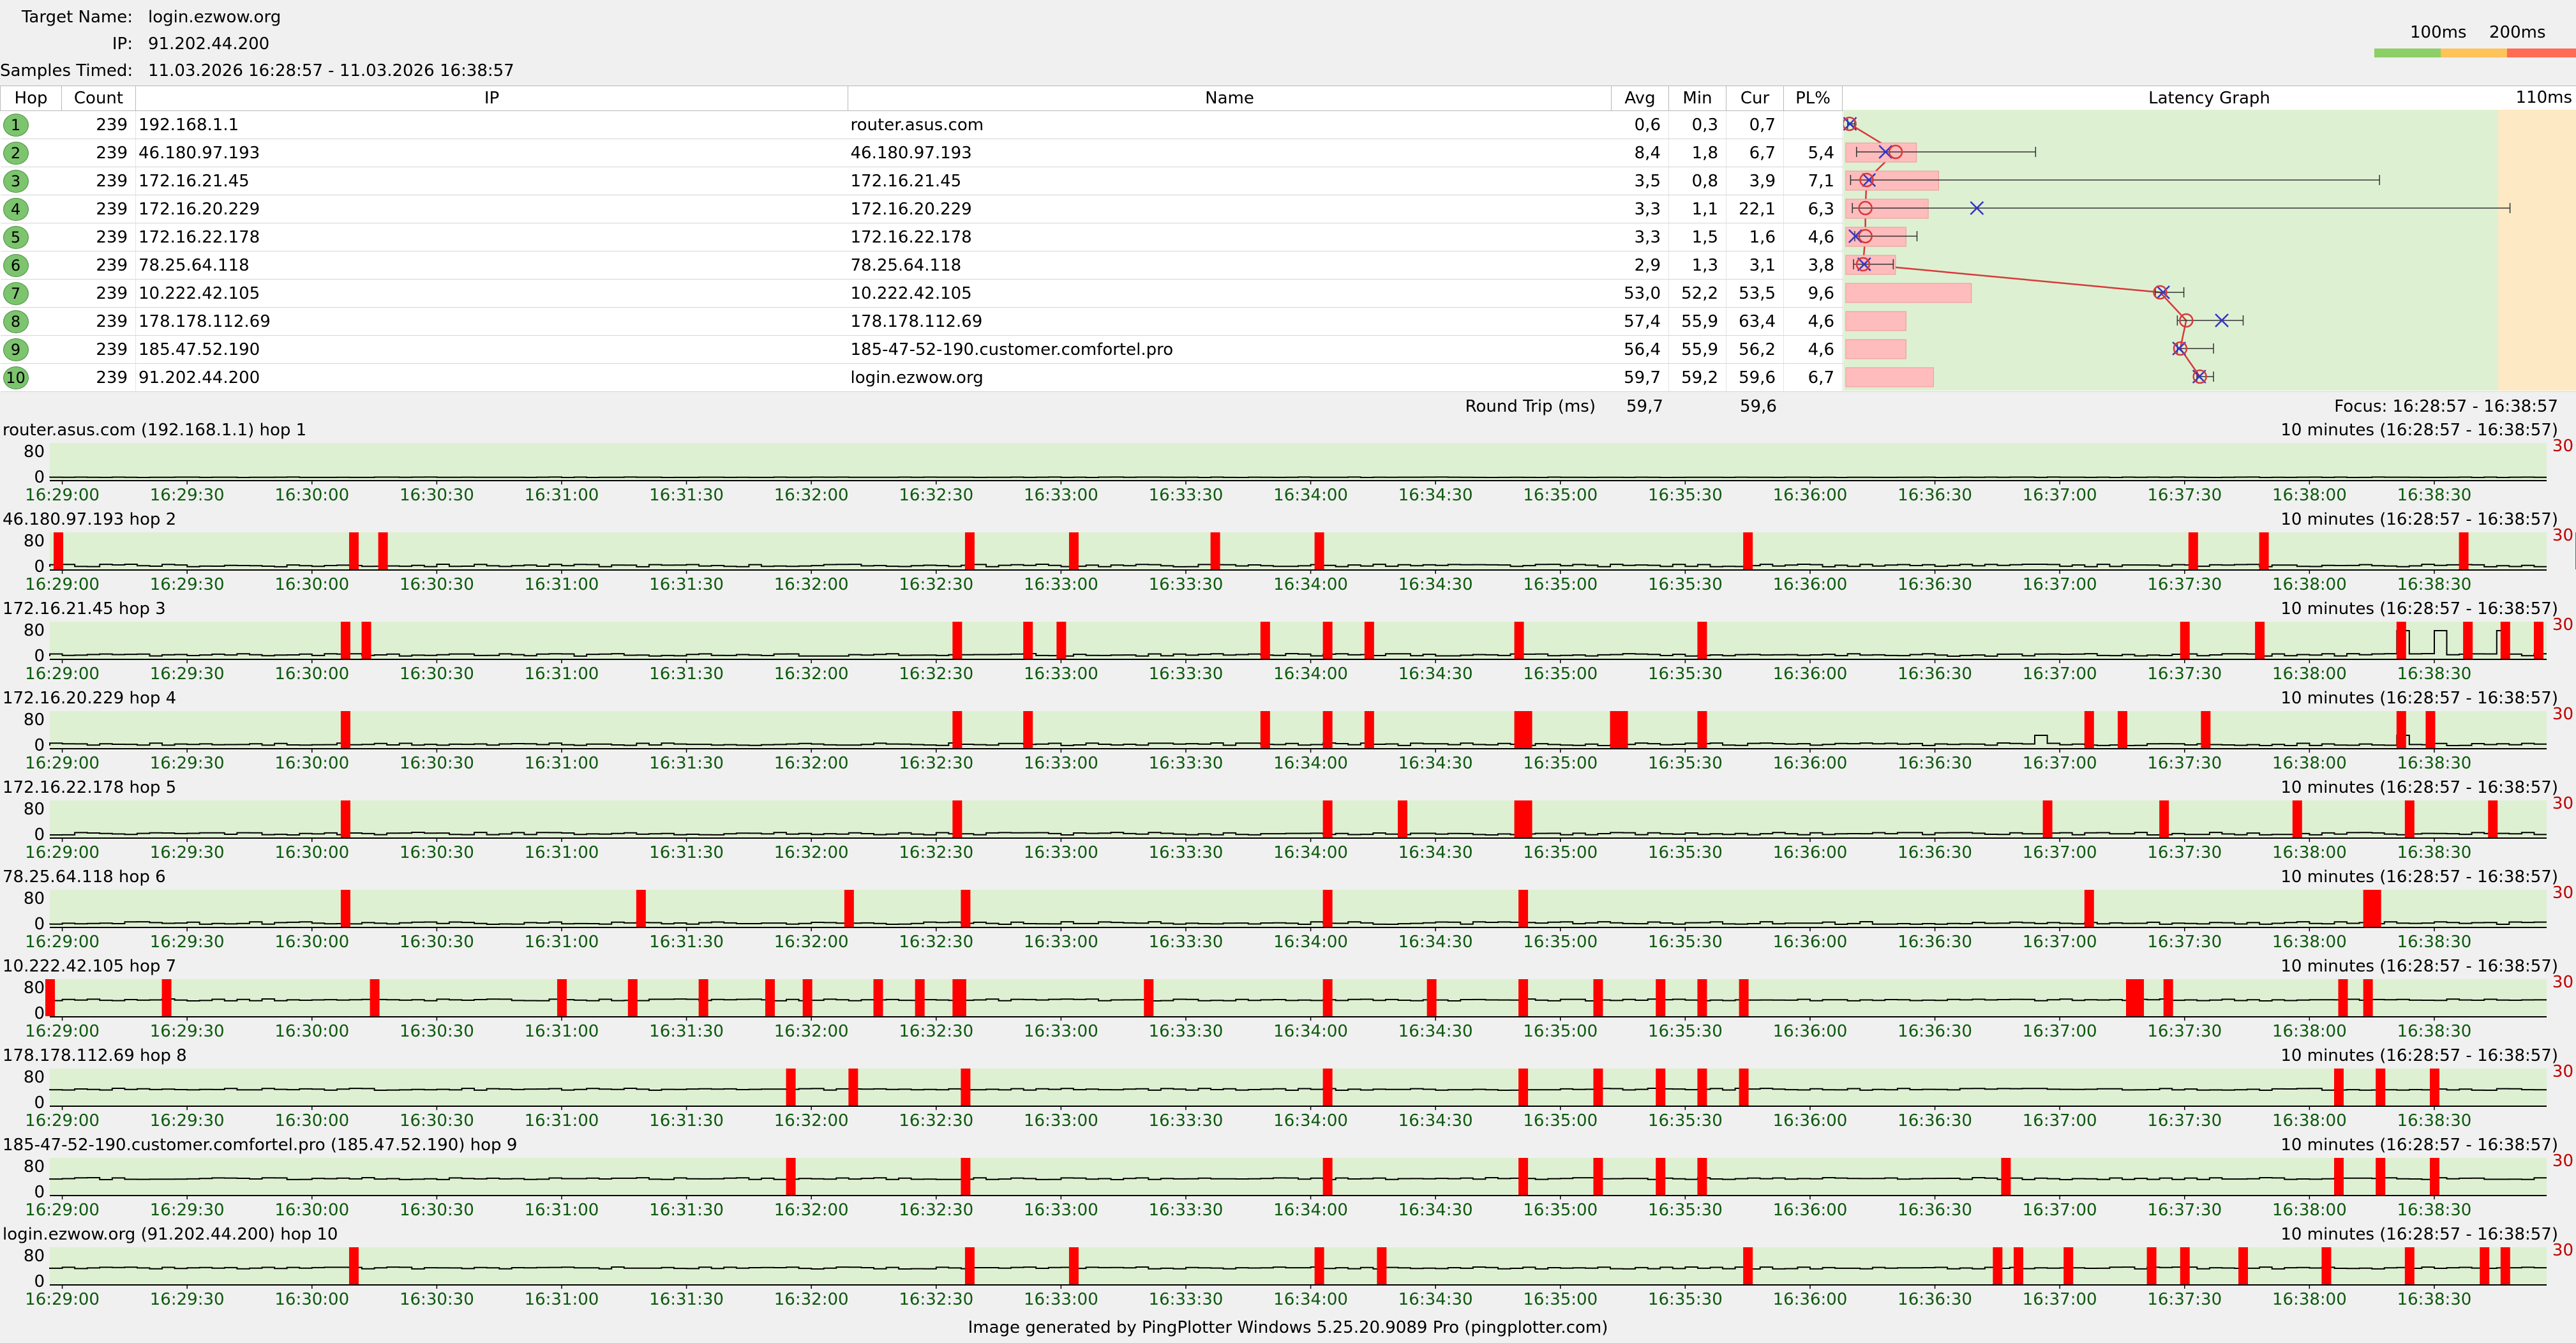 The width and height of the screenshot is (2576, 1343). I want to click on col-avg: Avg, so click(1640, 98).